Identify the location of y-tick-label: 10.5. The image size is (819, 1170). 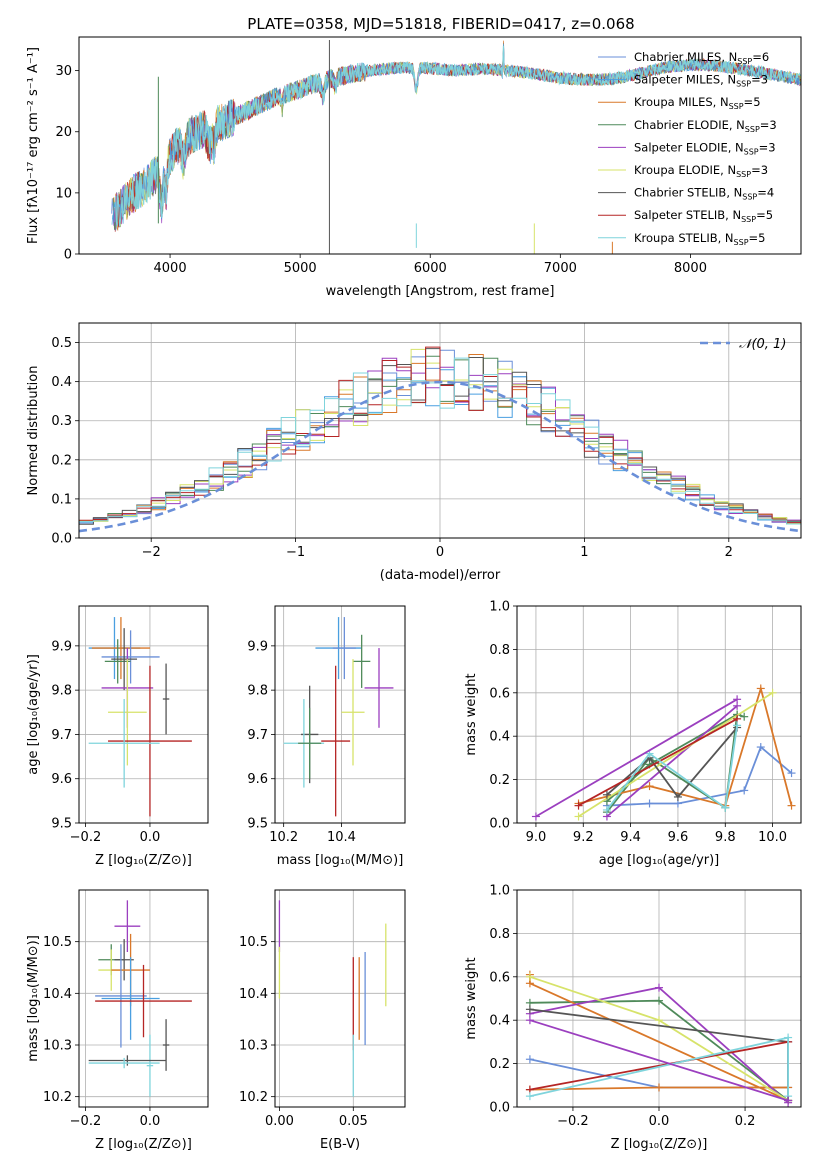
(253, 942).